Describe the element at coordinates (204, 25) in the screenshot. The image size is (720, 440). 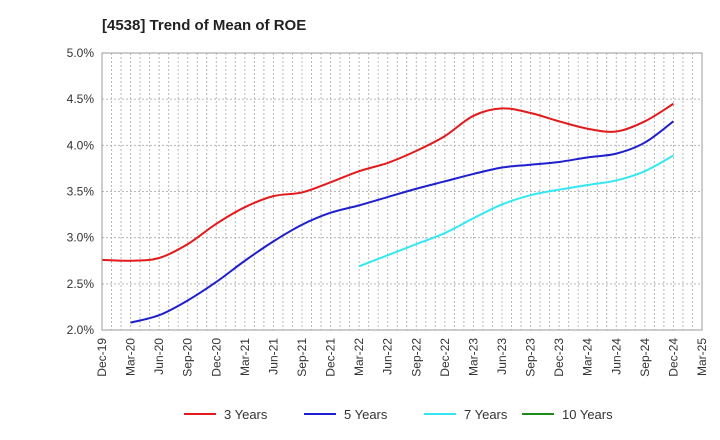
I see `chart-title: [4538] Trend of Mean of ROE` at that location.